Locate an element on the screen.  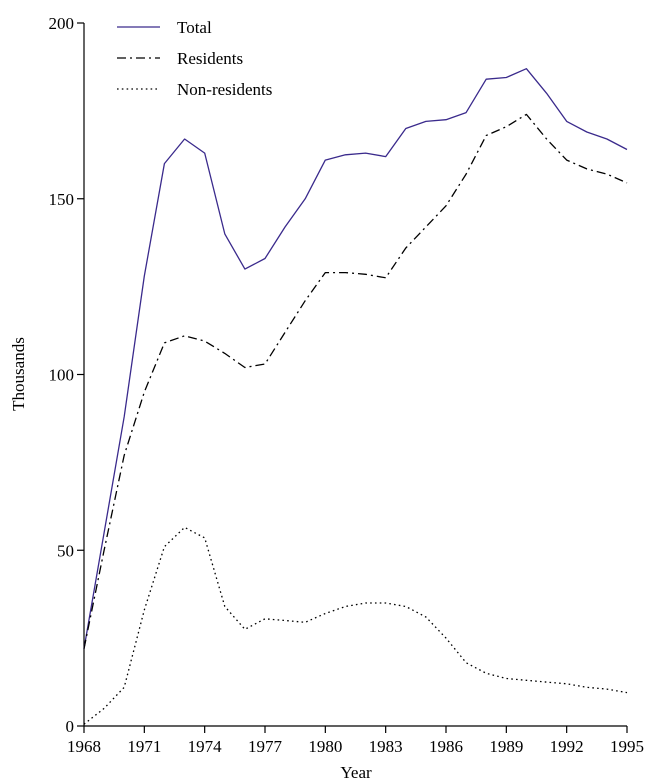
x-tick-label: 1989 is located at coordinates (506, 746).